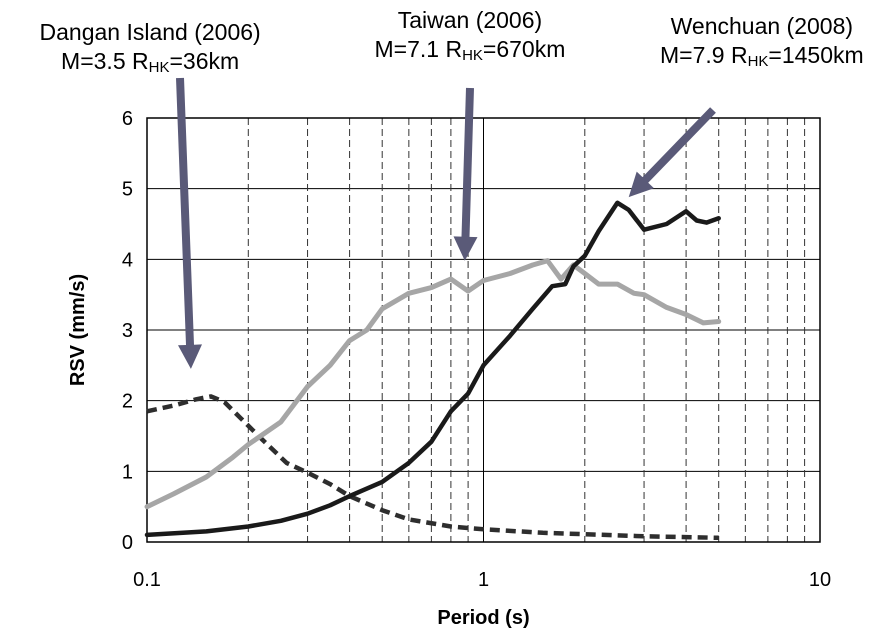  I want to click on y-tick-label: 3, so click(127, 331).